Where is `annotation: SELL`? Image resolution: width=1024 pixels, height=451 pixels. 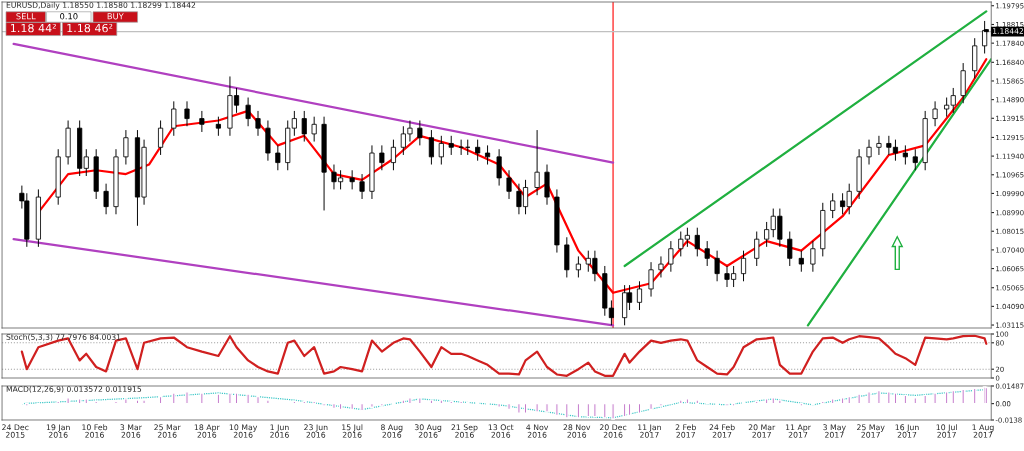
annotation: SELL is located at coordinates (26, 16).